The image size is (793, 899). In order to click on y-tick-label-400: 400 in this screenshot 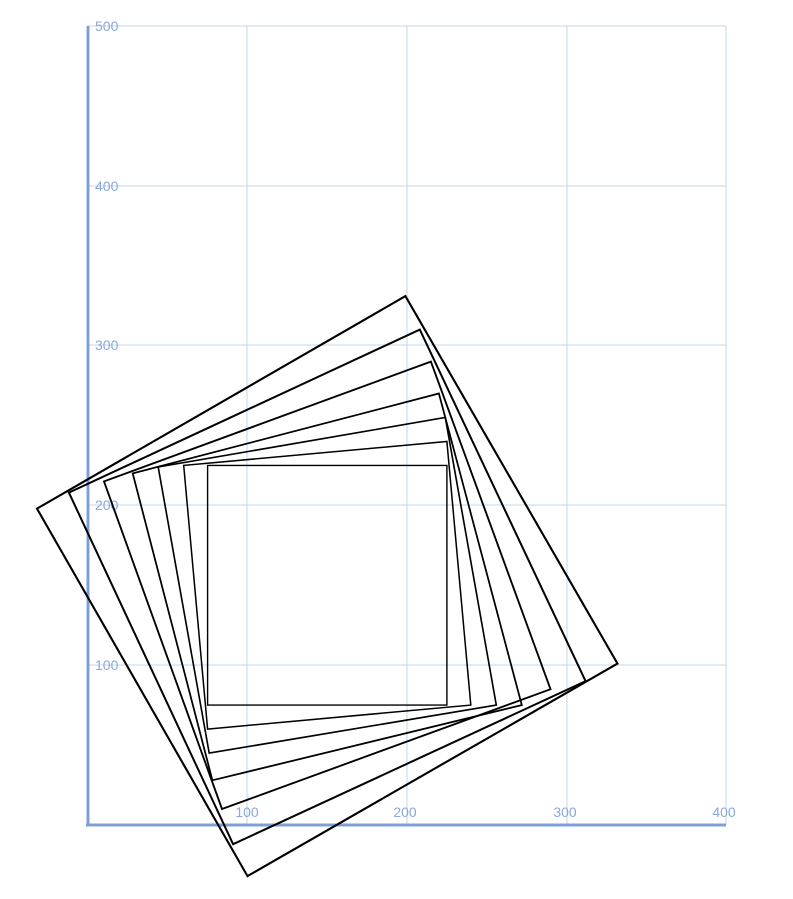, I will do `click(107, 186)`.